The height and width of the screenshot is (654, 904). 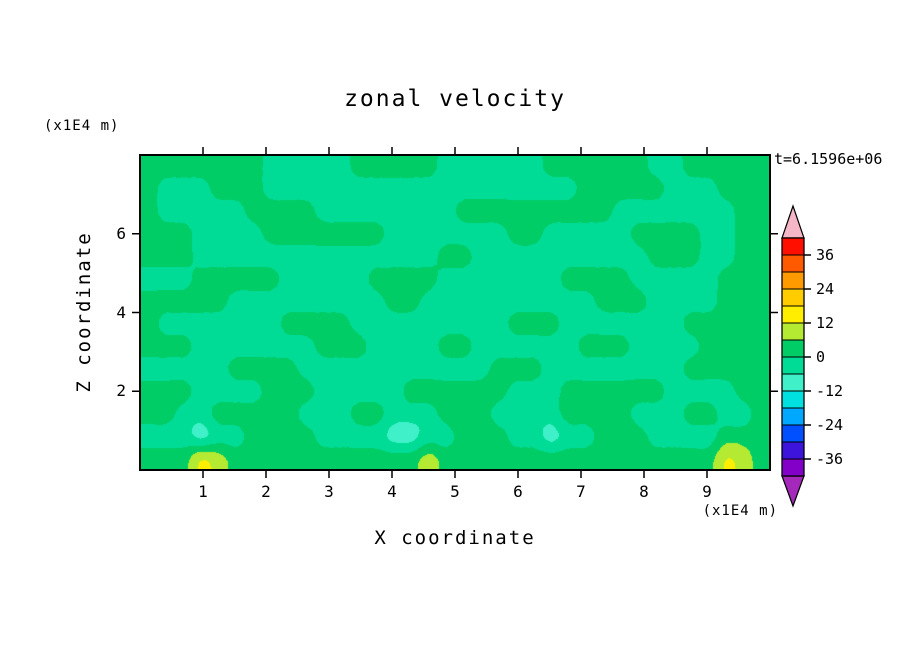 I want to click on colorbar-label: 12, so click(x=825, y=323).